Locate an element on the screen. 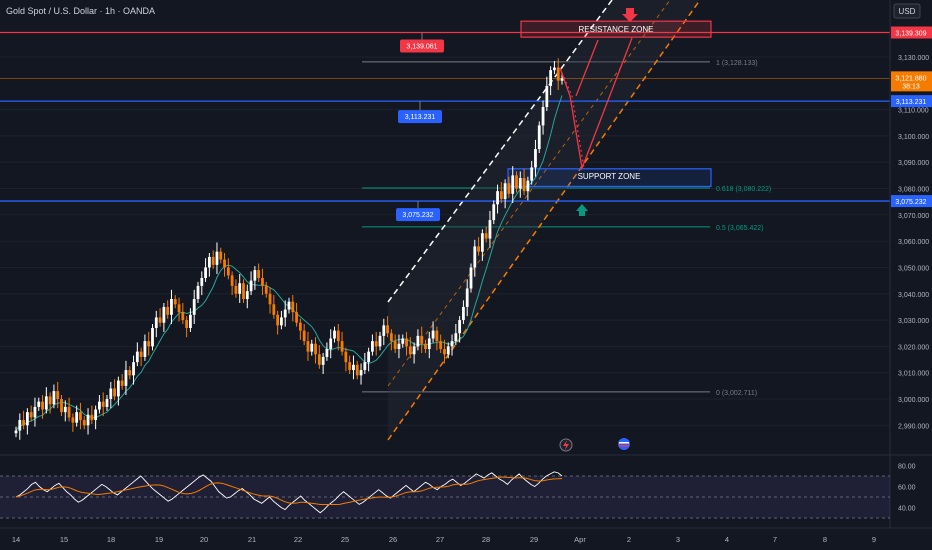 This screenshot has height=550, width=932. last-price-label: 3,121.880 is located at coordinates (910, 78).